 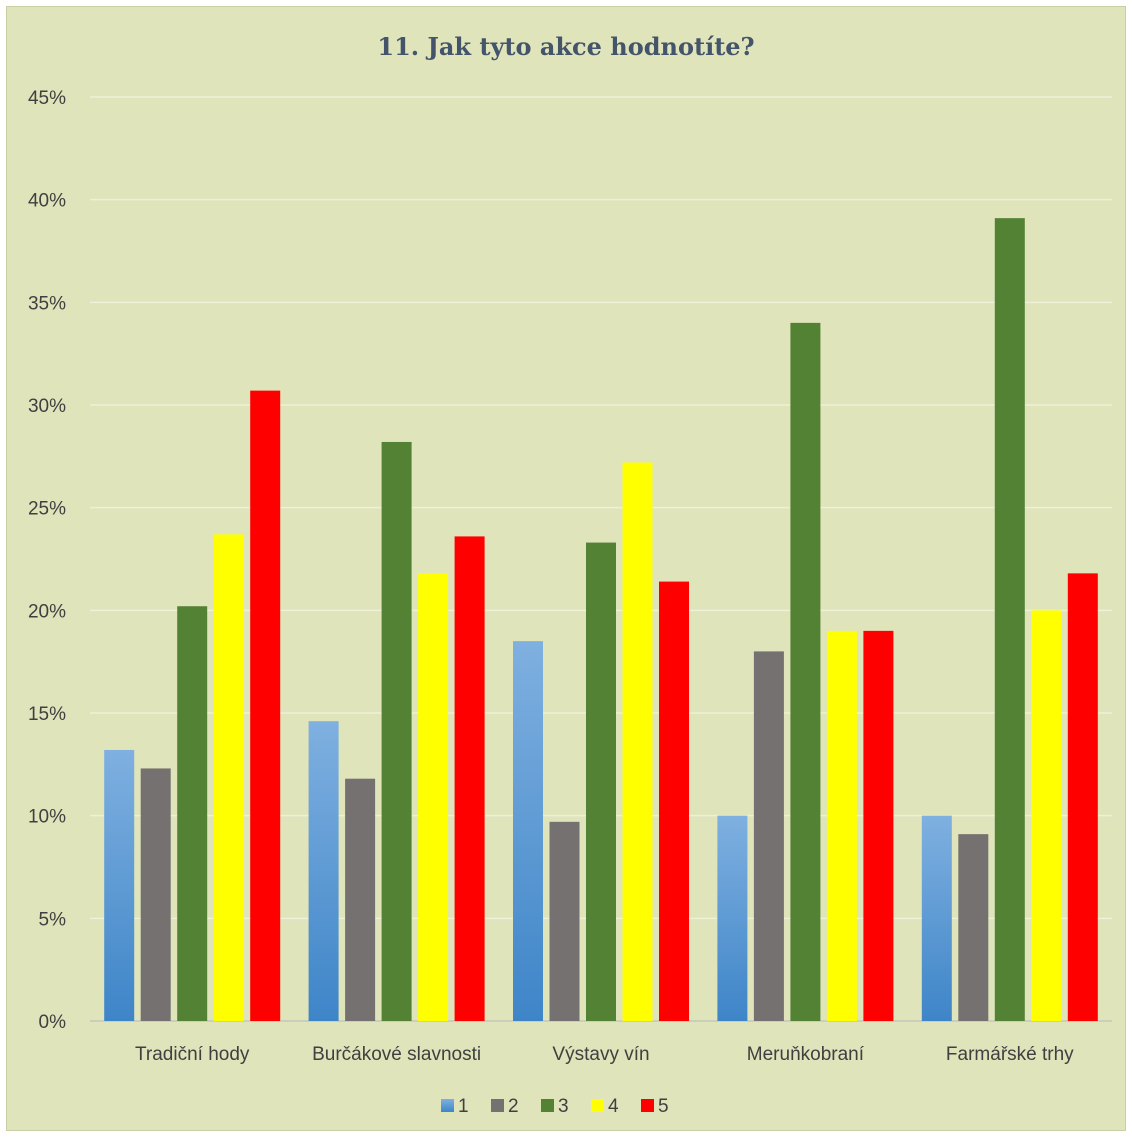 I want to click on y-tick-label: 10%, so click(x=47, y=817).